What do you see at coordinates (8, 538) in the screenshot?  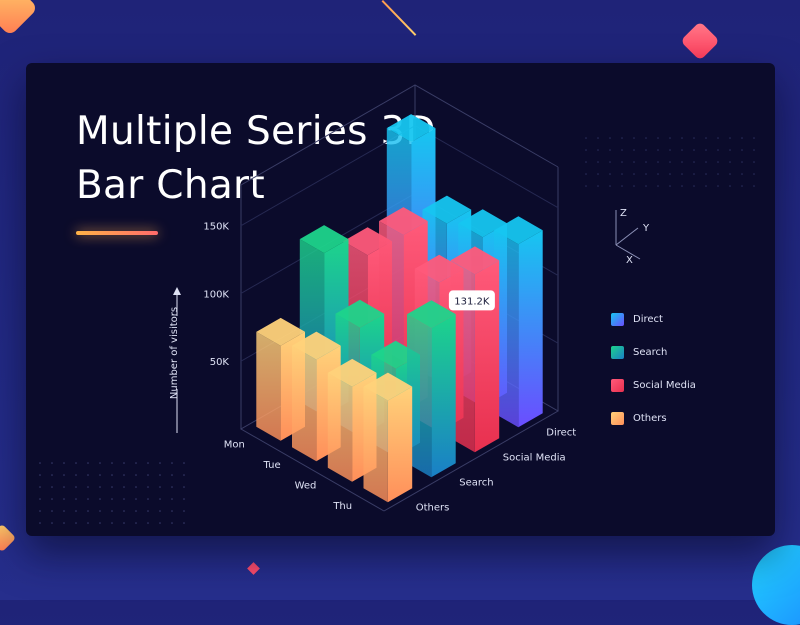 I see `deco-diamond-orange-bottomleft` at bounding box center [8, 538].